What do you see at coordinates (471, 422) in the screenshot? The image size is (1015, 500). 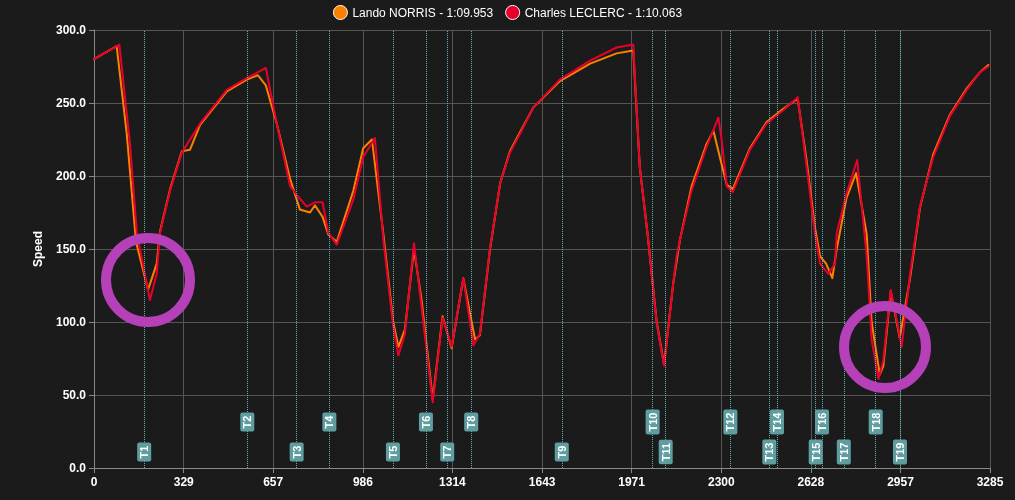 I see `ref-line-label: T8` at bounding box center [471, 422].